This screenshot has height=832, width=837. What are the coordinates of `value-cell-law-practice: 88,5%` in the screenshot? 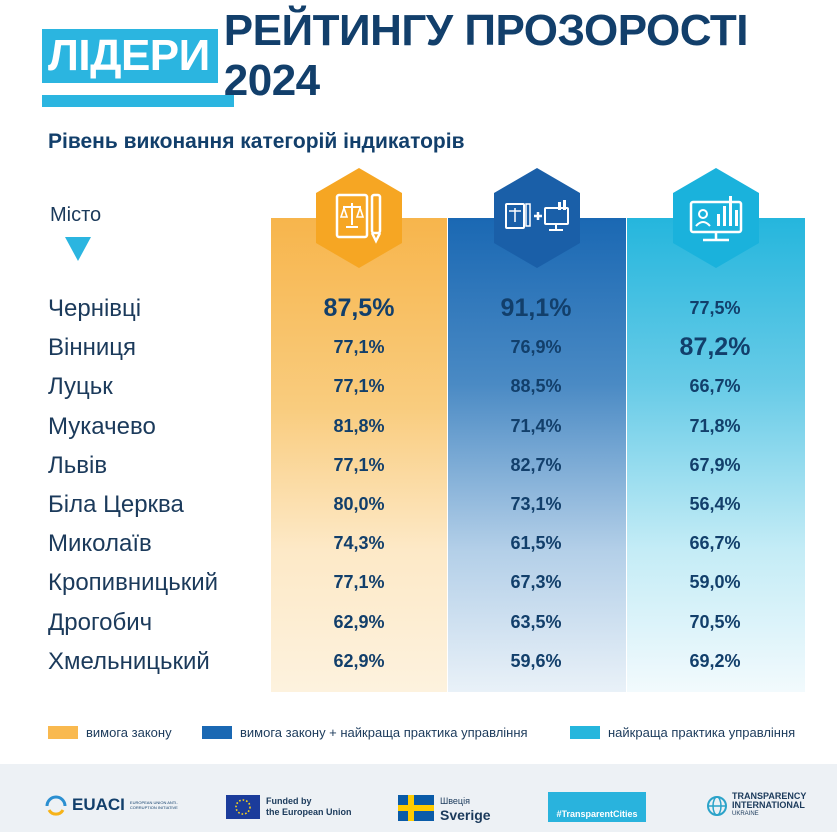 It's located at (536, 386).